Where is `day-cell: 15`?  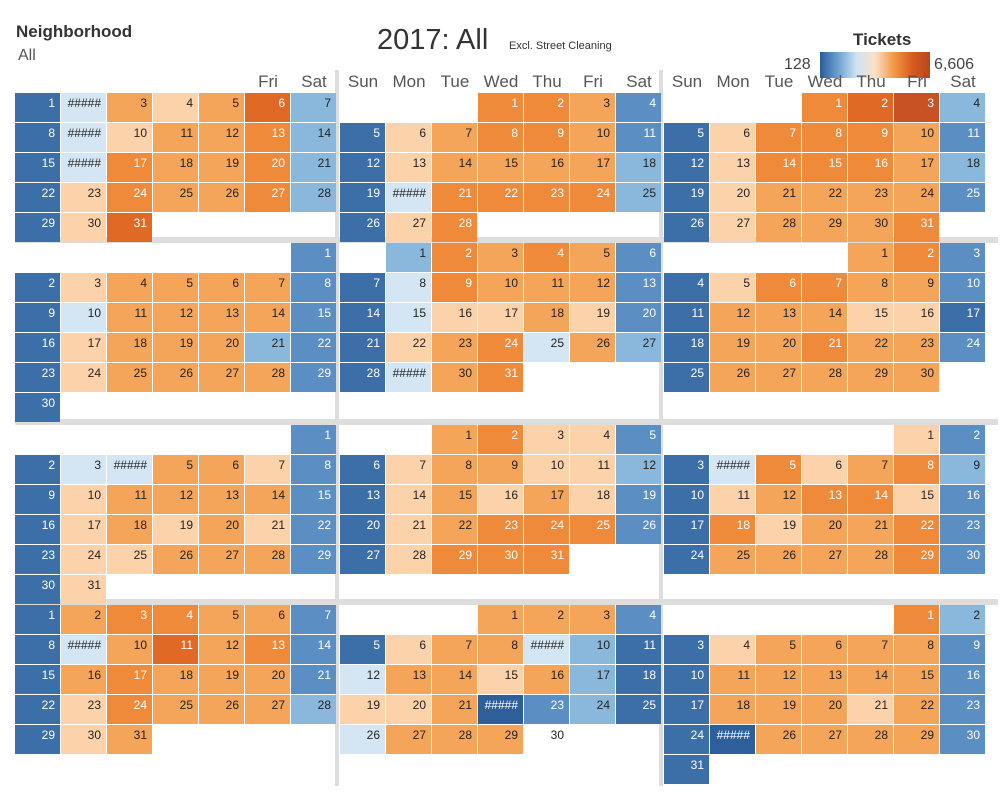
day-cell: 15 is located at coordinates (408, 317).